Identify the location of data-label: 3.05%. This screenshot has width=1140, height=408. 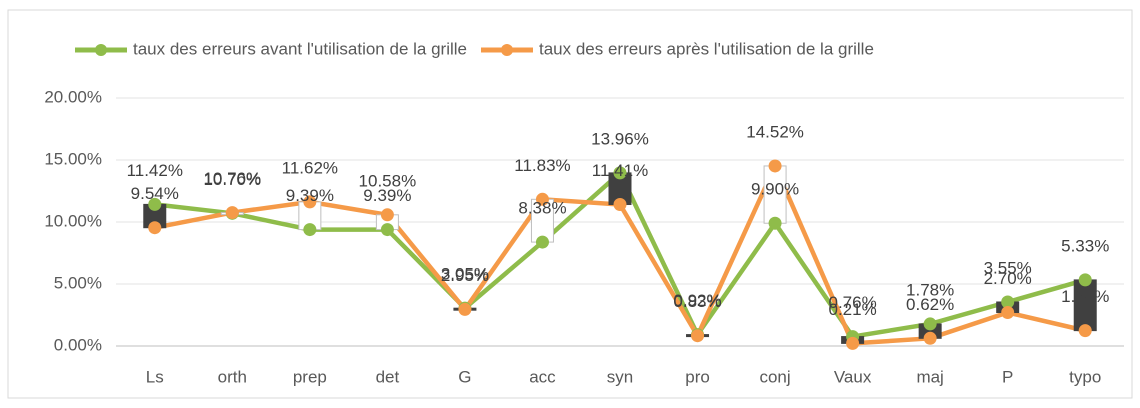
(465, 274).